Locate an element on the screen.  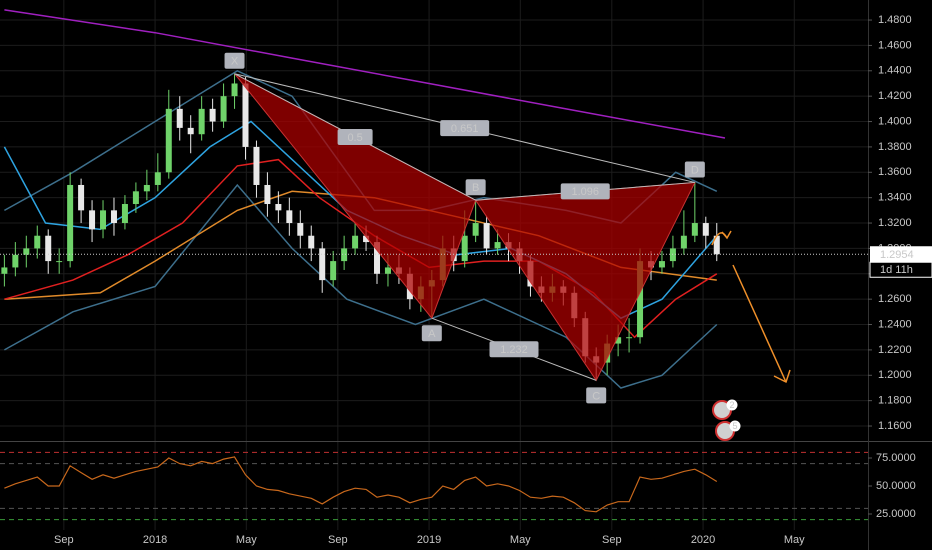
y-tick-label: 1.2200 is located at coordinates (895, 350).